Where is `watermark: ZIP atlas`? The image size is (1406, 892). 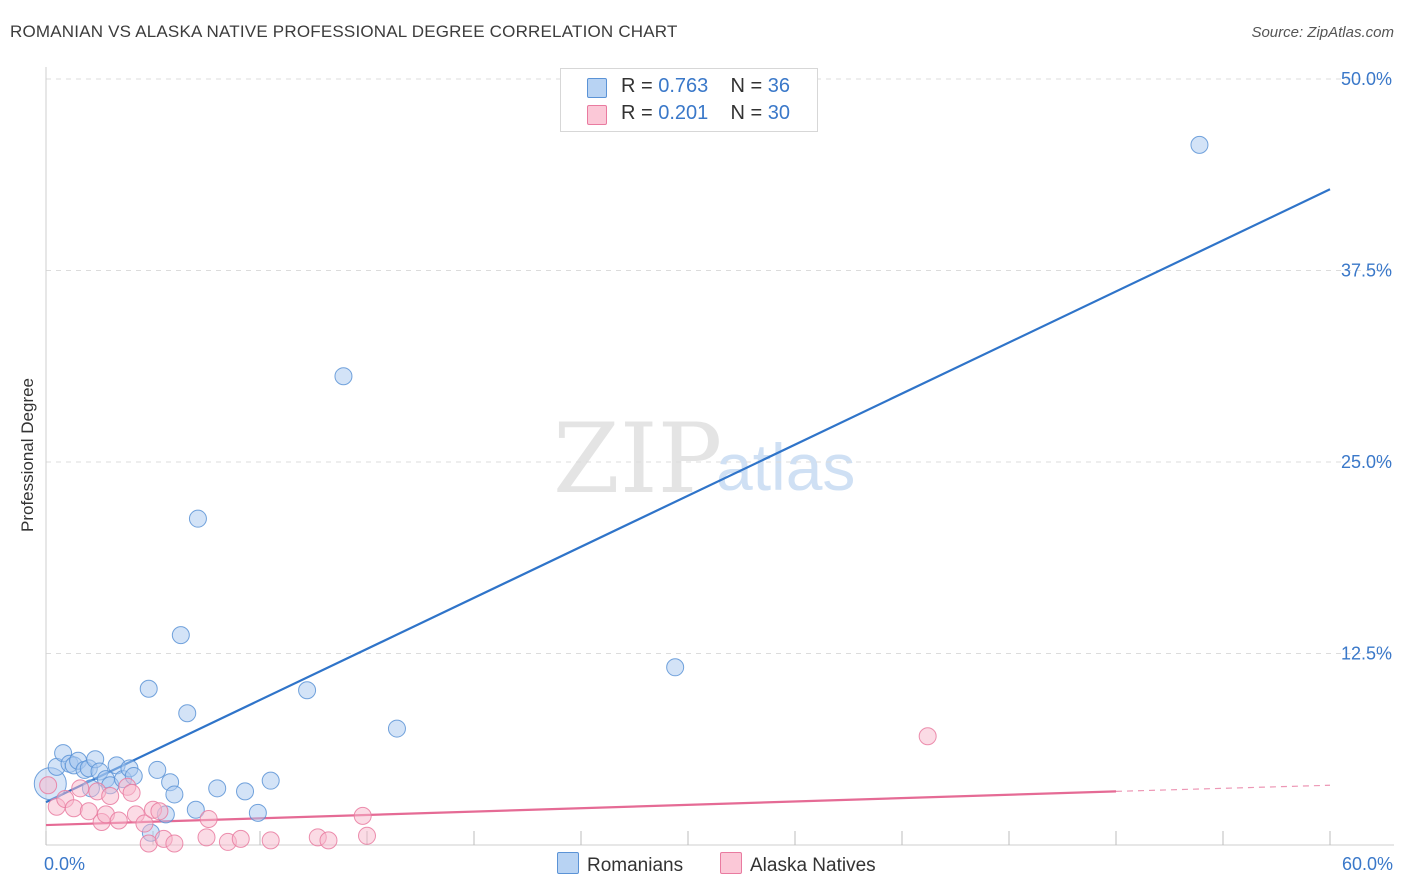
watermark: ZIP atlas is located at coordinates (704, 459).